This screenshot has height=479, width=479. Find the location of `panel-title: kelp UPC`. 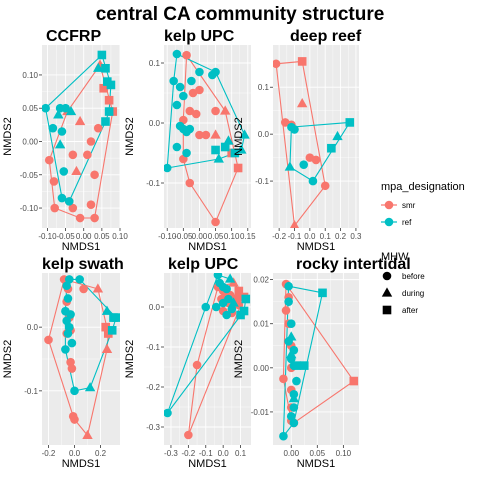

panel-title: kelp UPC is located at coordinates (203, 264).